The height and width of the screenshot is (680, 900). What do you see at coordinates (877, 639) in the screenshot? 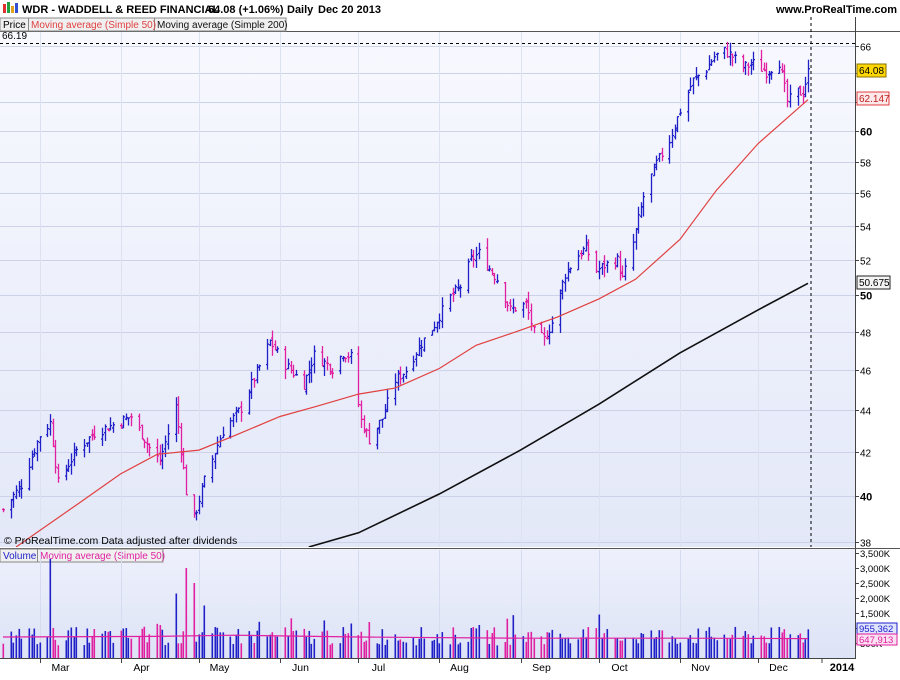
I see `volume-ma-badge: 647,913` at bounding box center [877, 639].